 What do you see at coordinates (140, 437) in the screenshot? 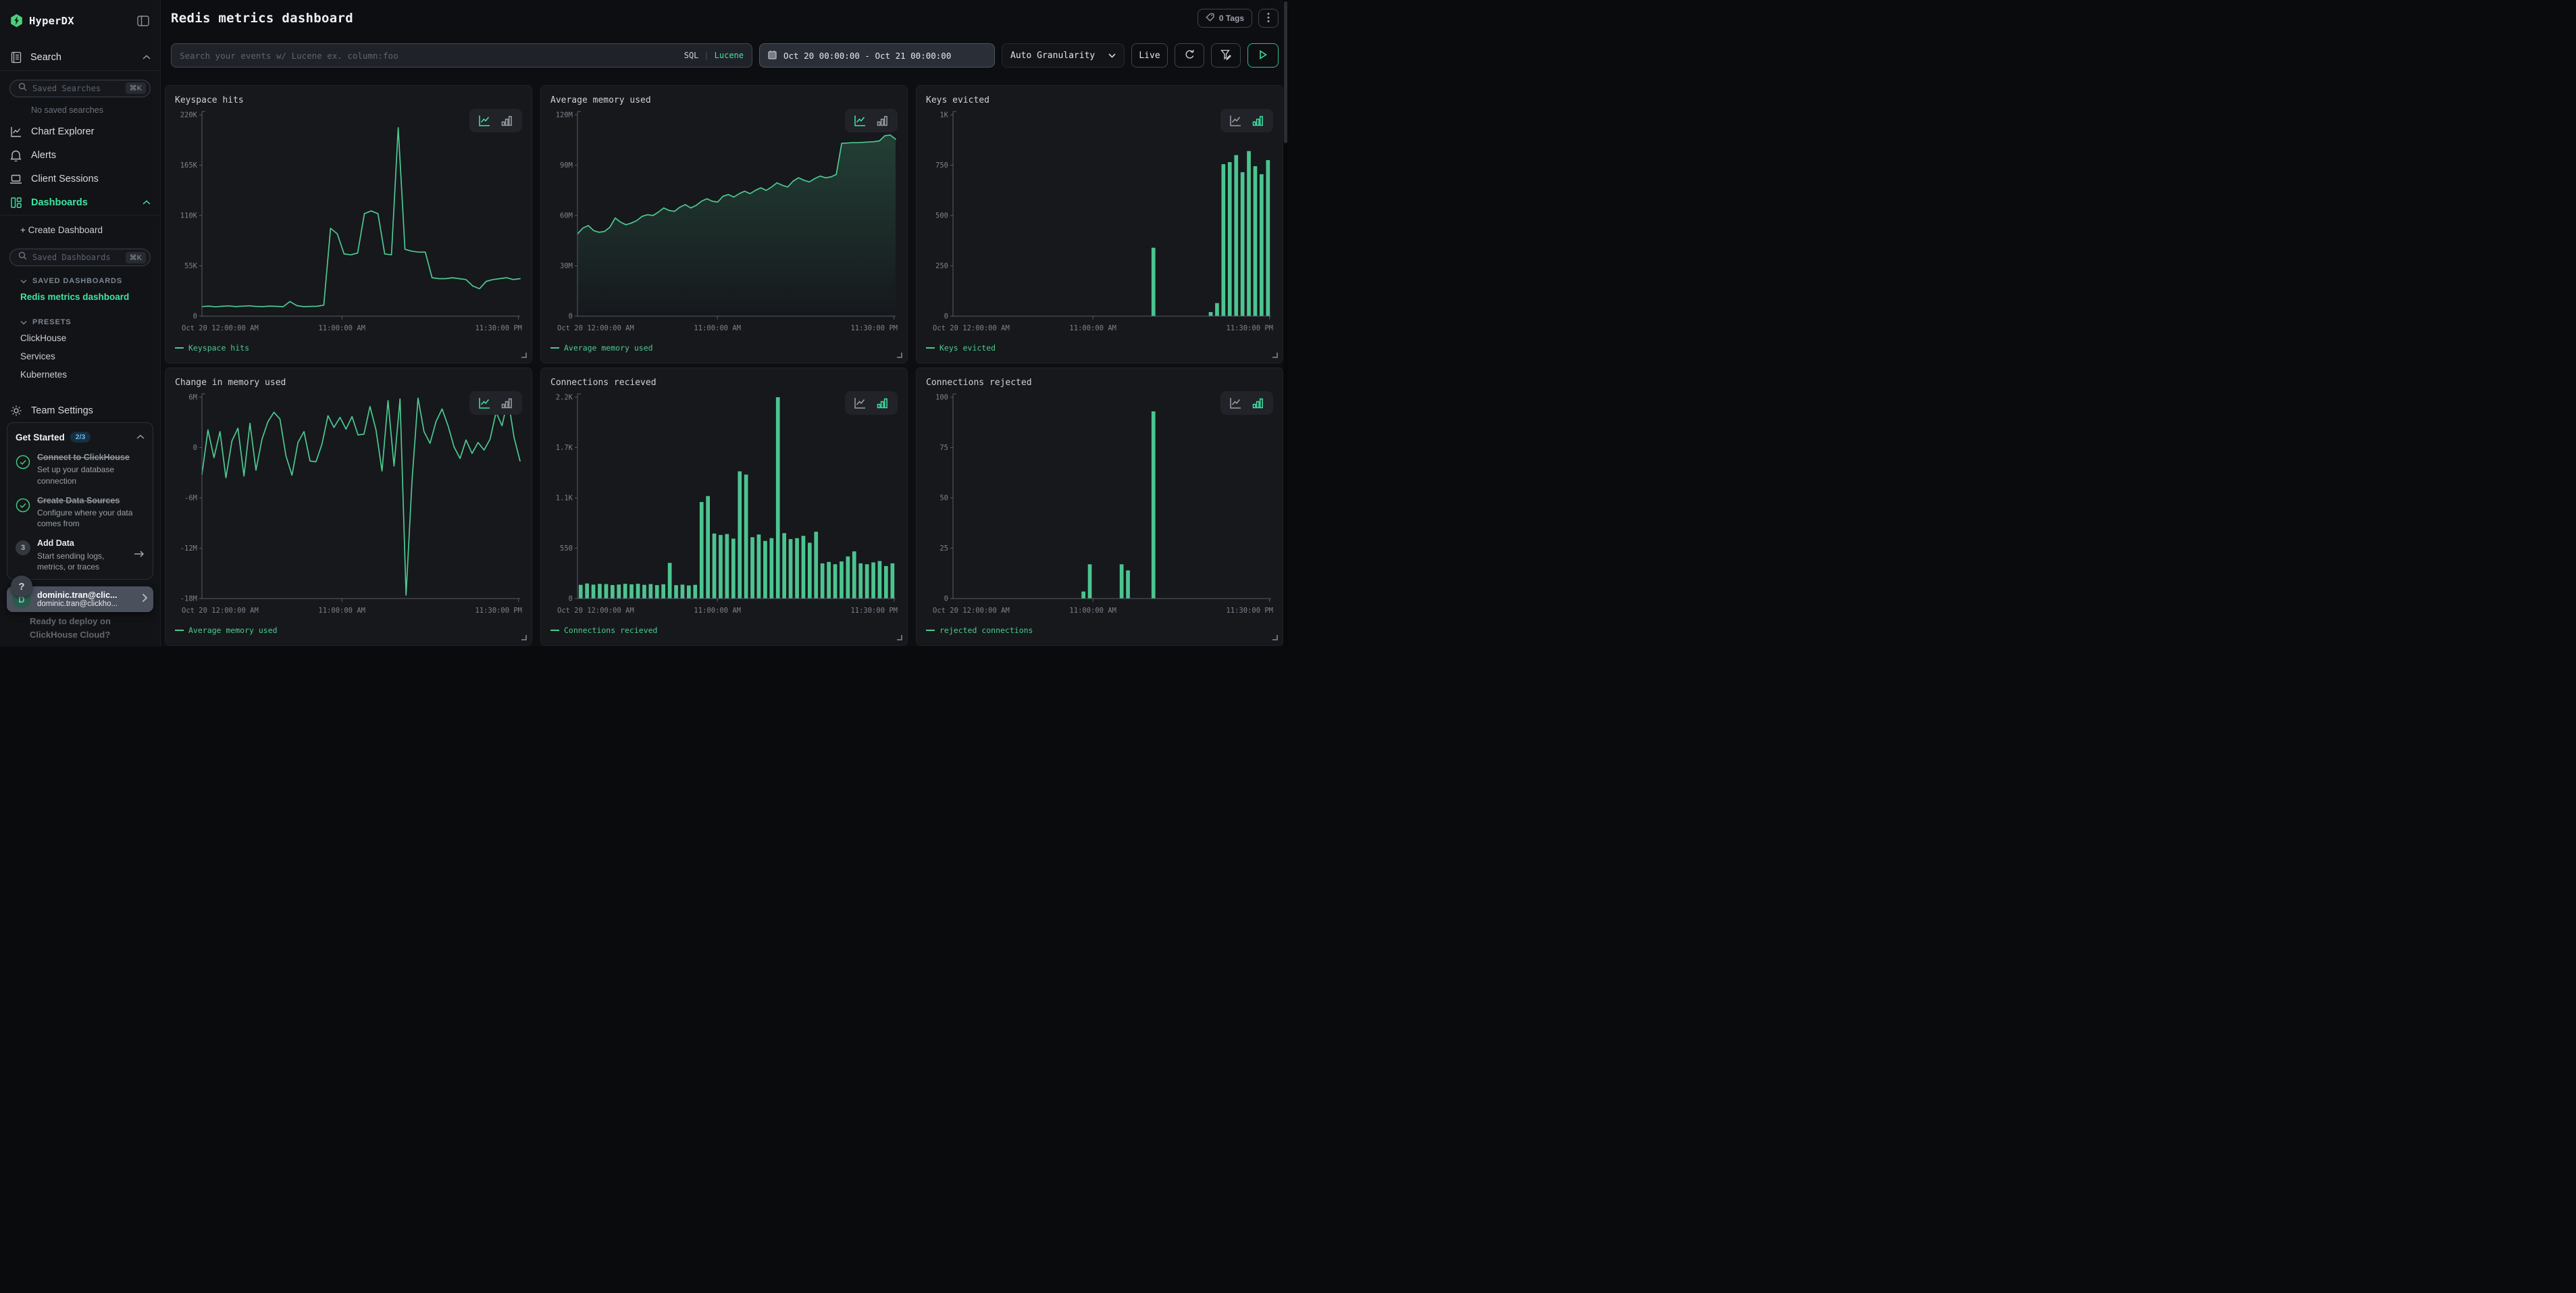
I see `chevron-up-icon` at bounding box center [140, 437].